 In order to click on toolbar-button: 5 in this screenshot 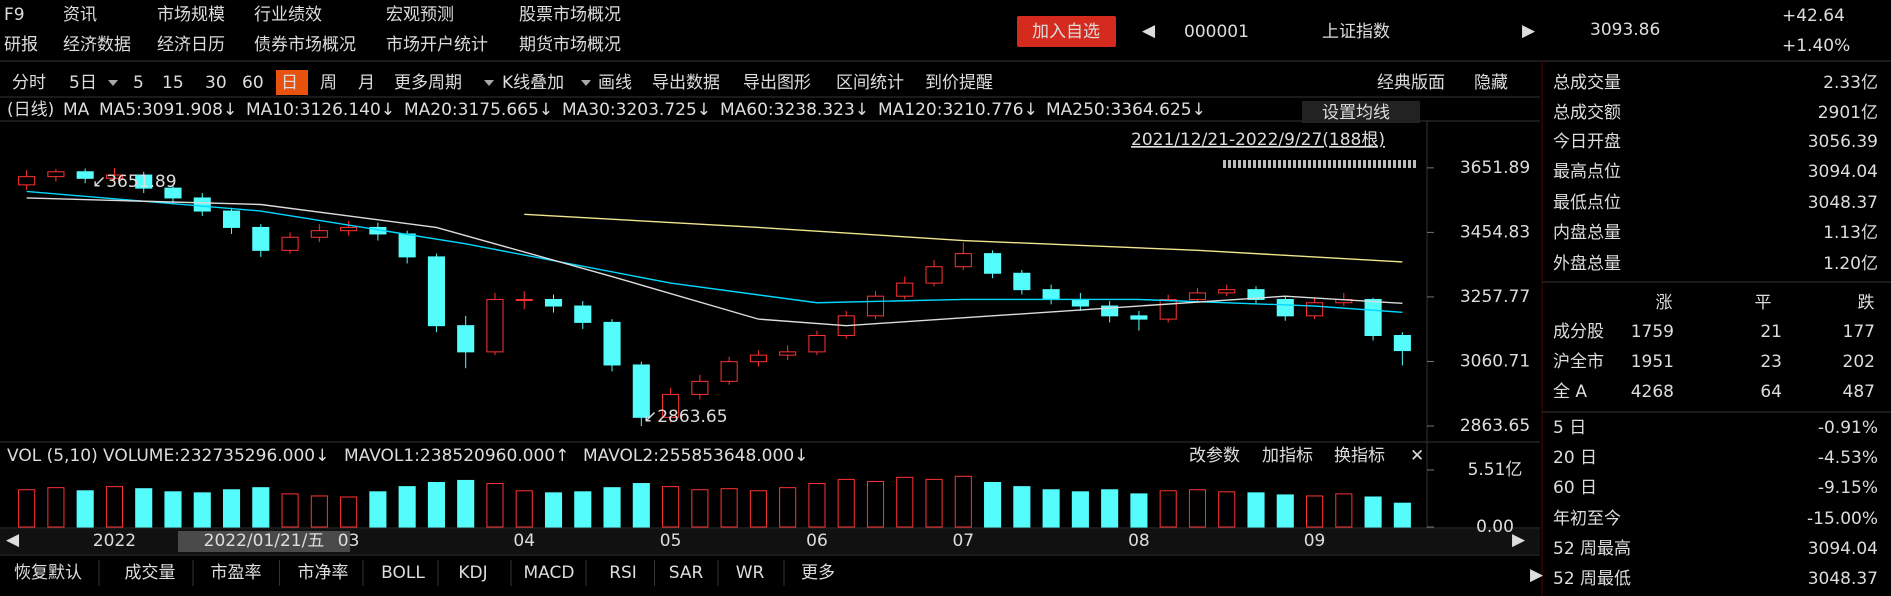, I will do `click(138, 83)`.